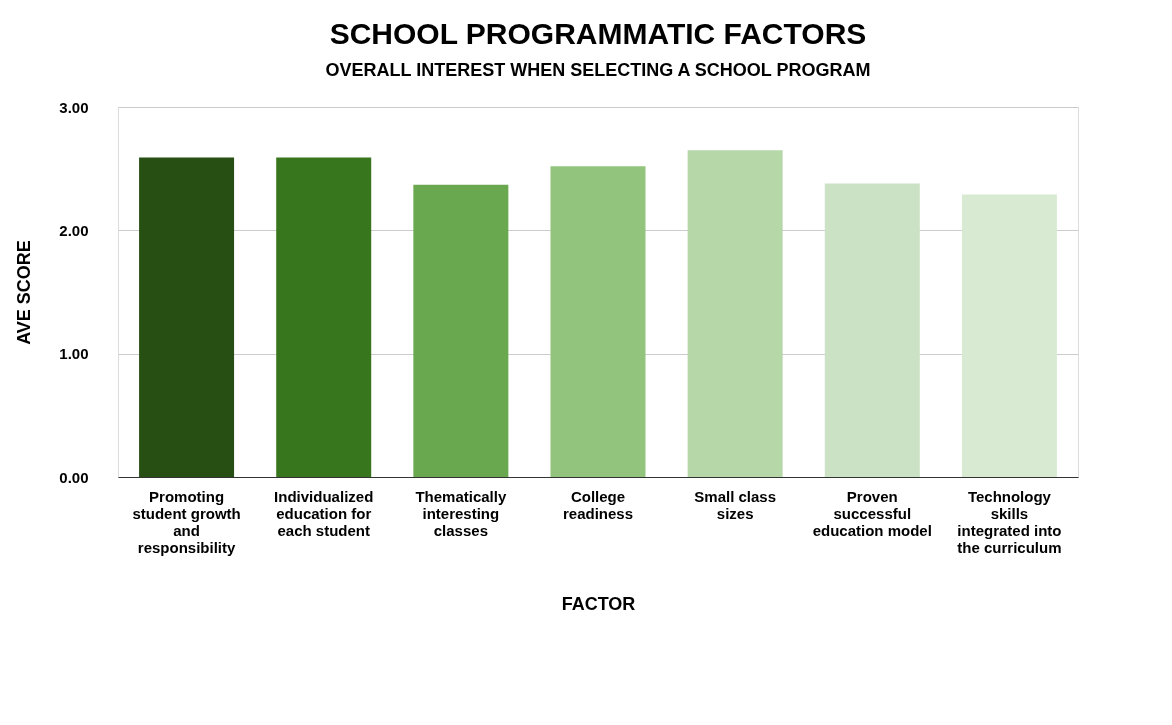  What do you see at coordinates (24, 292) in the screenshot?
I see `y-axis-title: AVE SCORE` at bounding box center [24, 292].